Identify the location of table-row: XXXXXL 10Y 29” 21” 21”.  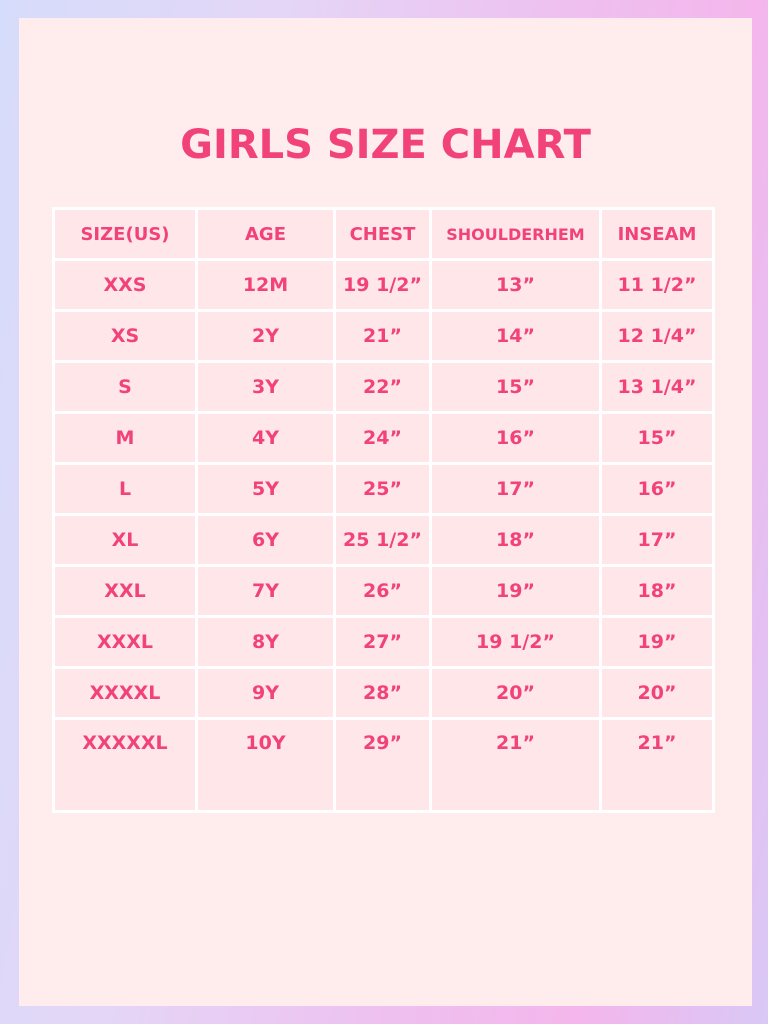
(383, 765).